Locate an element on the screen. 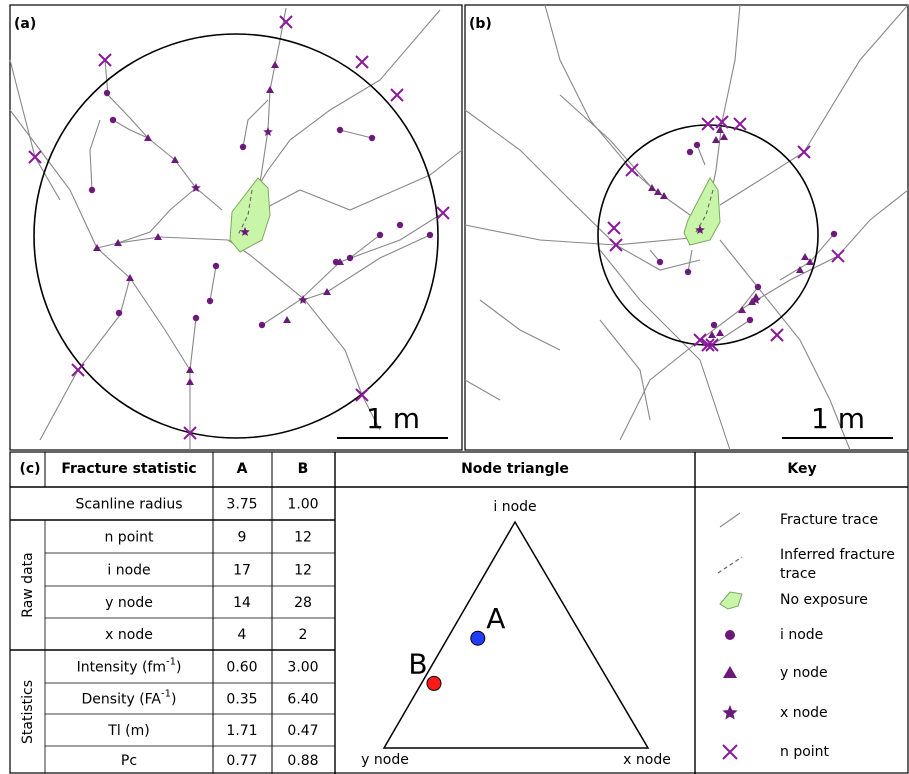  row-label-text: Scanline radius is located at coordinates (128, 505).